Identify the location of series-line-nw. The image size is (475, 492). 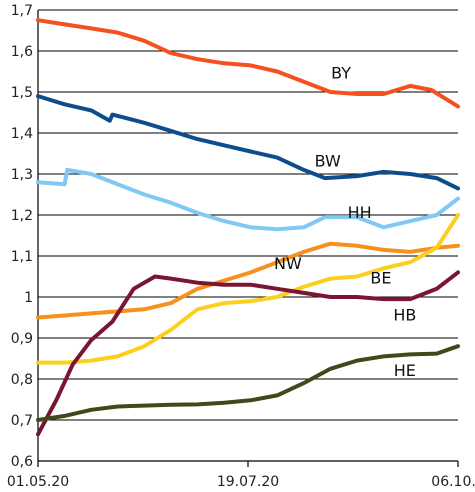
(248, 280).